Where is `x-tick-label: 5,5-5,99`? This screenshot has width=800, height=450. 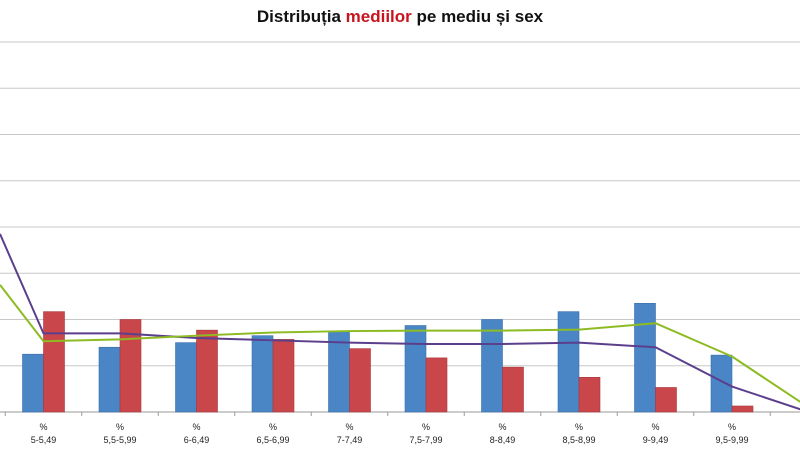
x-tick-label: 5,5-5,99 is located at coordinates (119, 440).